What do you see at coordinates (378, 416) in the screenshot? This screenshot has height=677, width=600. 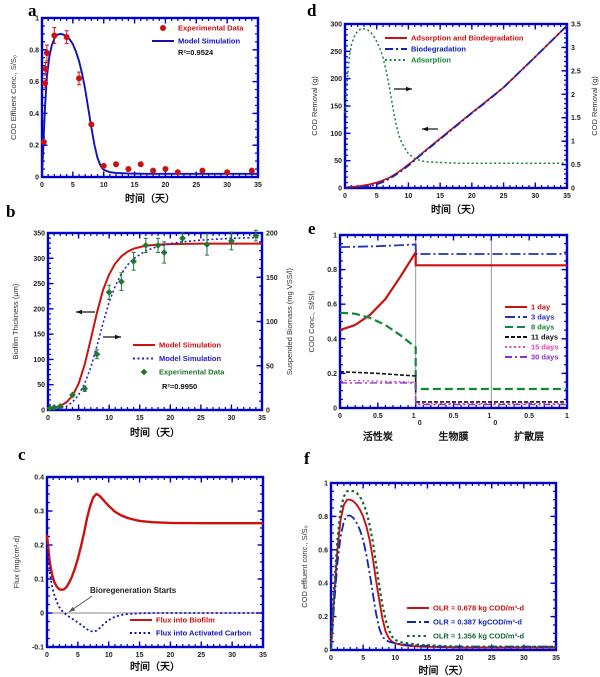 I see `svg-text: 0.5` at bounding box center [378, 416].